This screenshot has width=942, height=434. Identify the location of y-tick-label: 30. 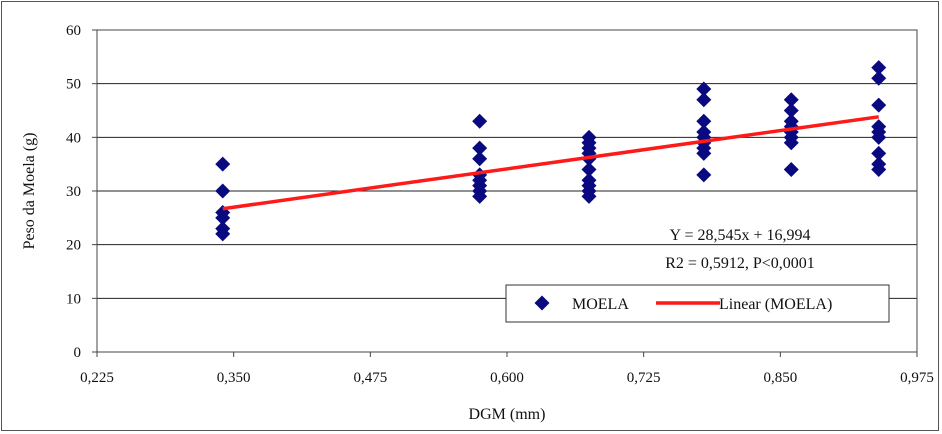
(73, 192).